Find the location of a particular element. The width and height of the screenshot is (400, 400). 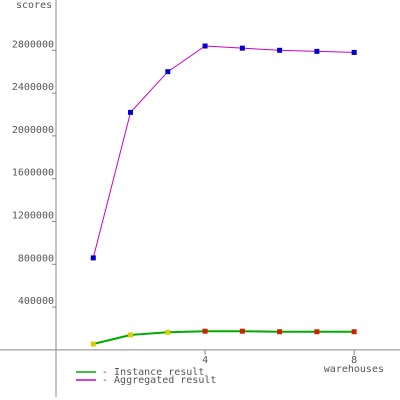

x-tick-label: 8 is located at coordinates (354, 360).